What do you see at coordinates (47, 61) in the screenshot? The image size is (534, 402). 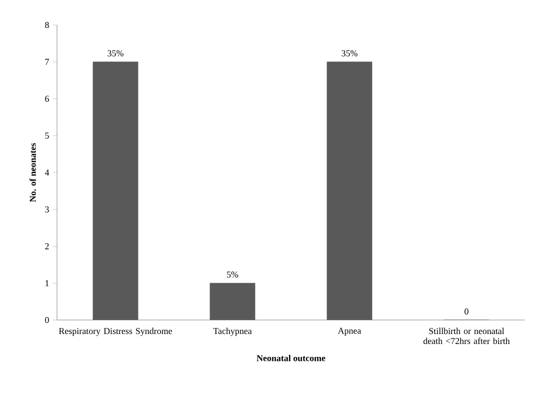 I see `y-tick-label: 7` at bounding box center [47, 61].